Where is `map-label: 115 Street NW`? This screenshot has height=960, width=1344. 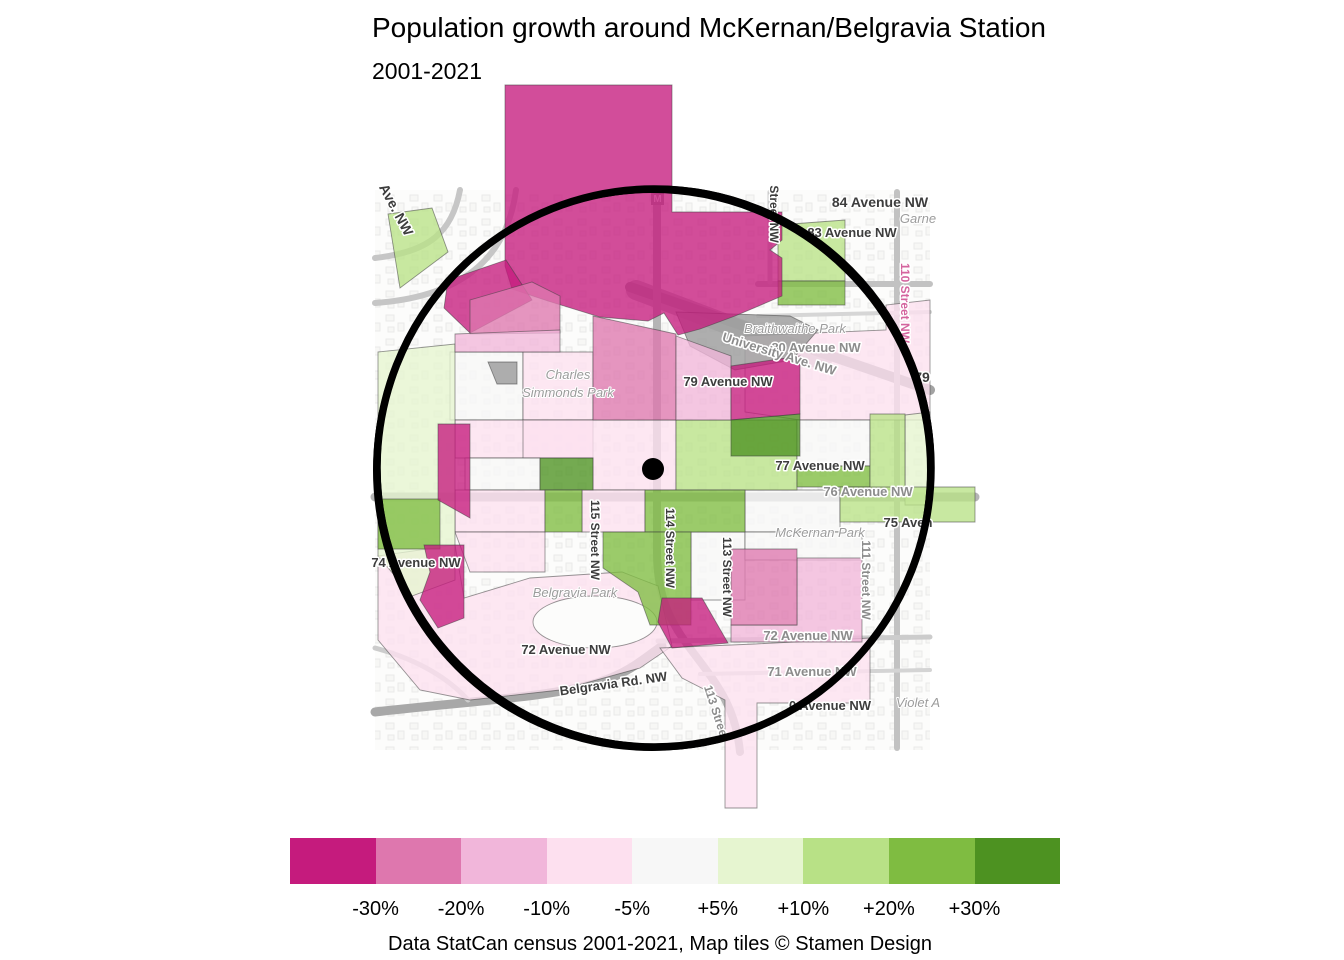
map-label: 115 Street NW is located at coordinates (595, 540).